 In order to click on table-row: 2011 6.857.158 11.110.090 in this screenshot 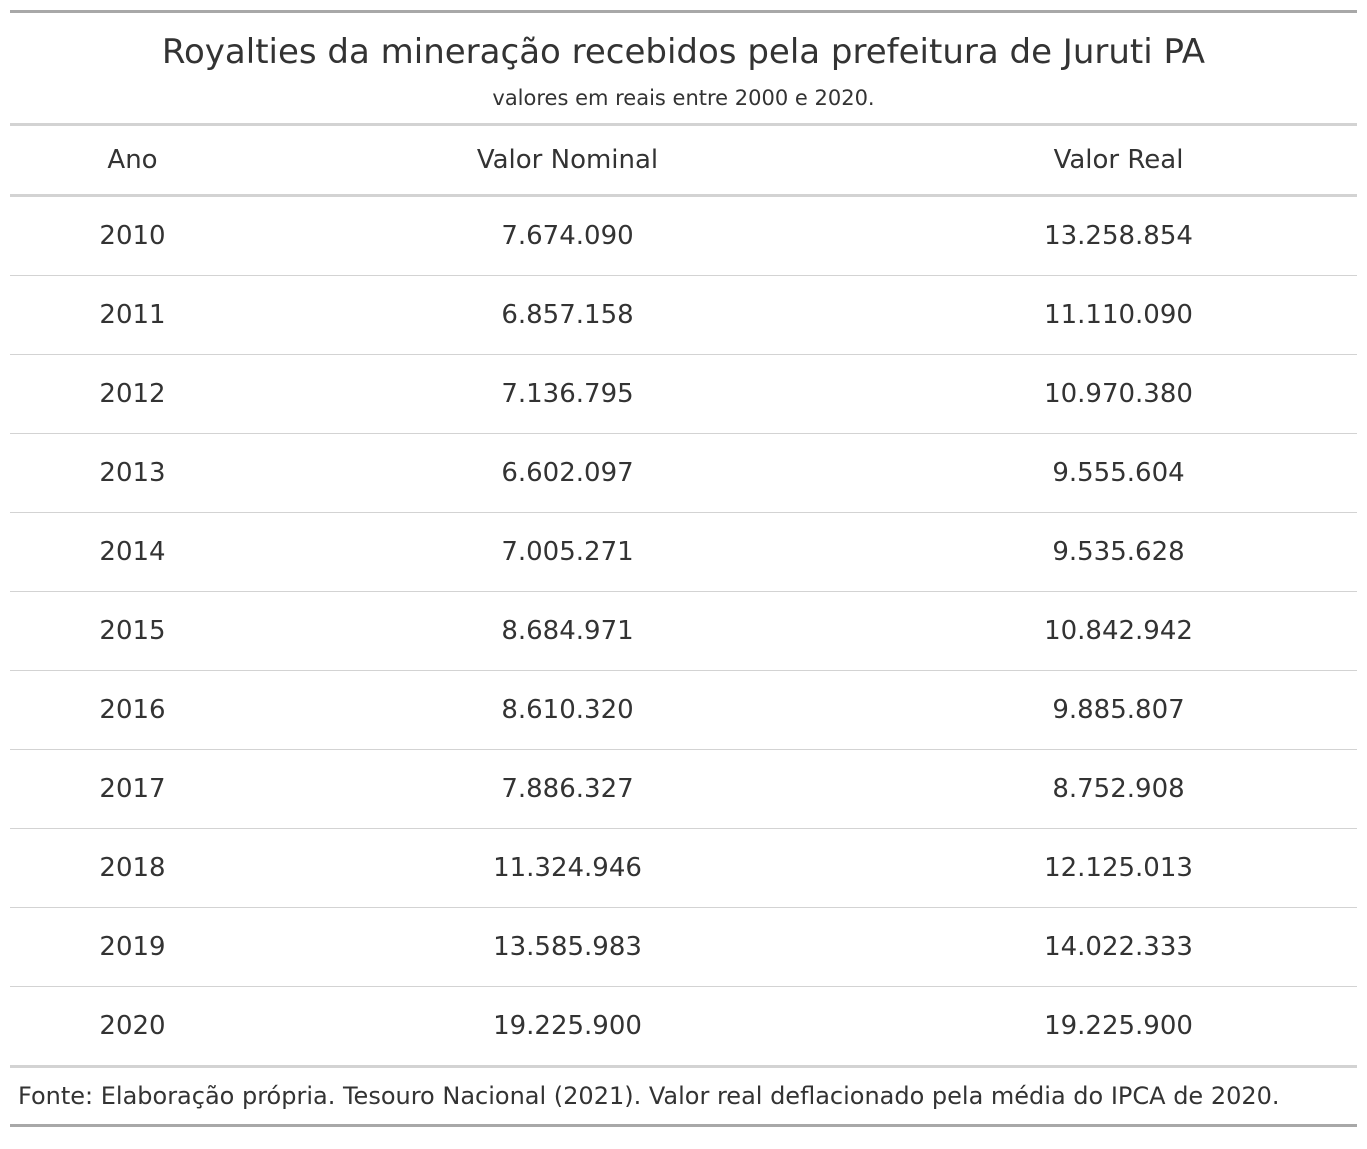, I will do `click(683, 315)`.